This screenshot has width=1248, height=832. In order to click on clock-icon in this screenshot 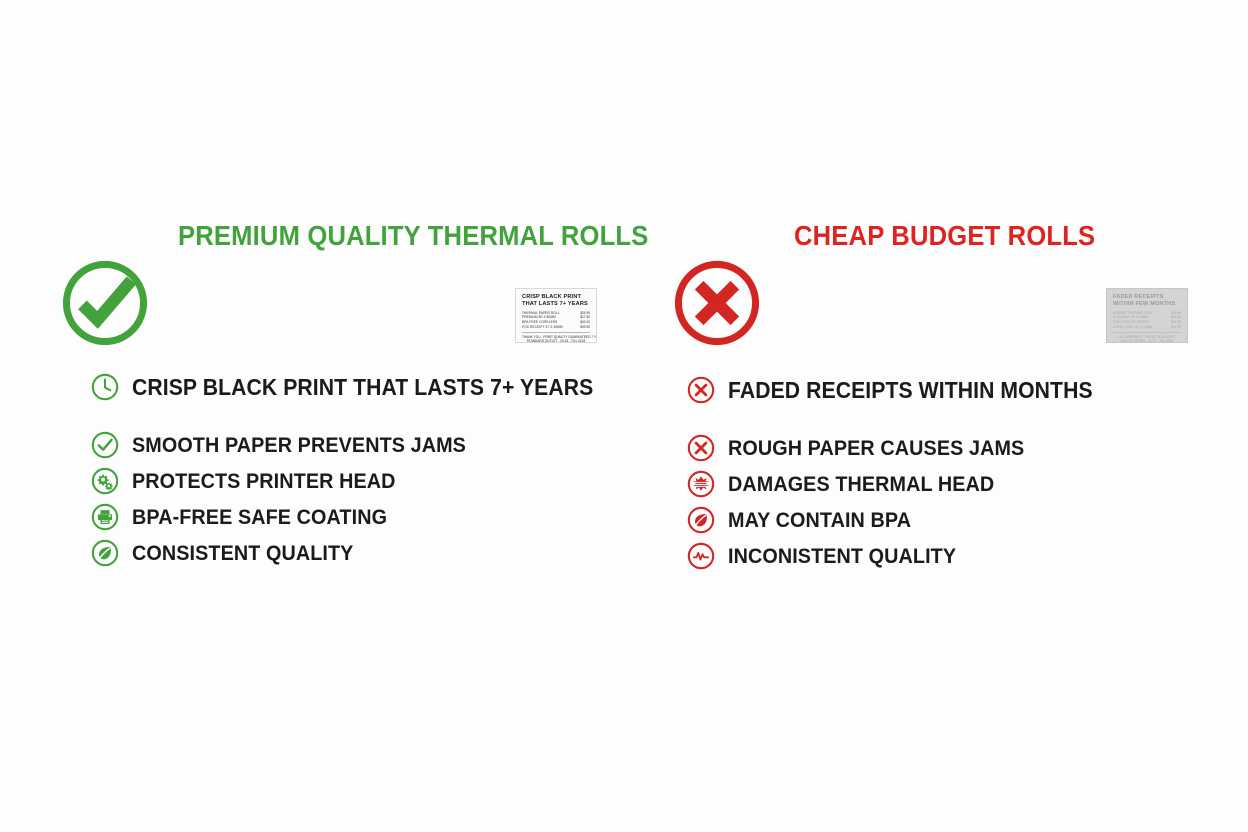, I will do `click(105, 387)`.